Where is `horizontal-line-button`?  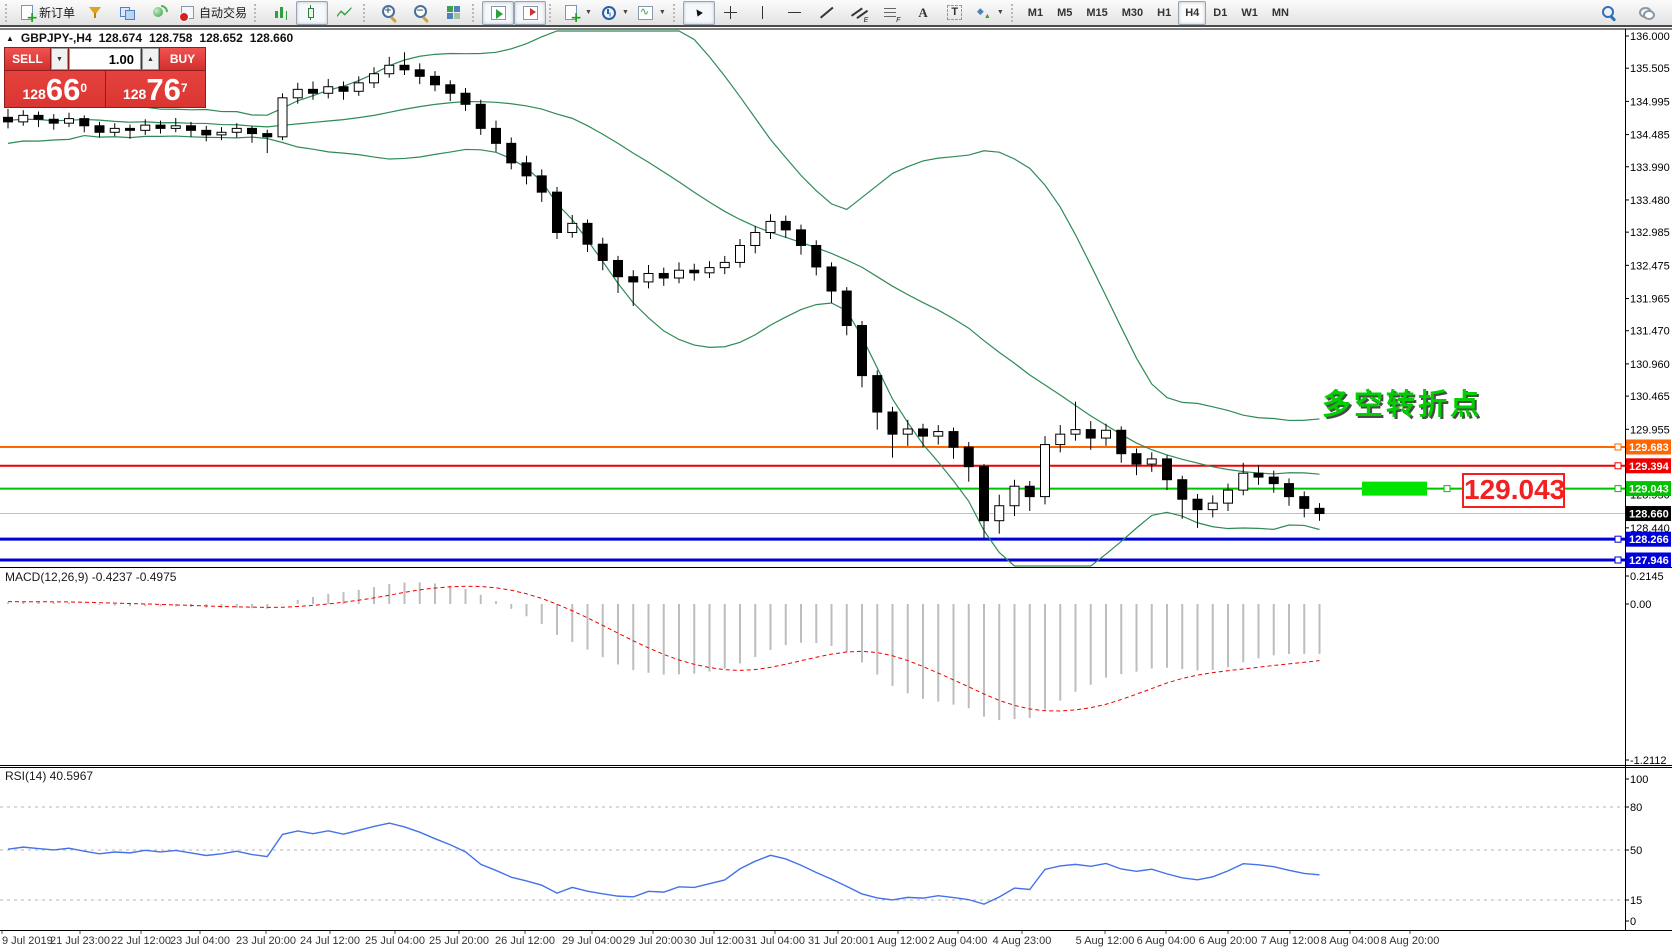 horizontal-line-button is located at coordinates (795, 13).